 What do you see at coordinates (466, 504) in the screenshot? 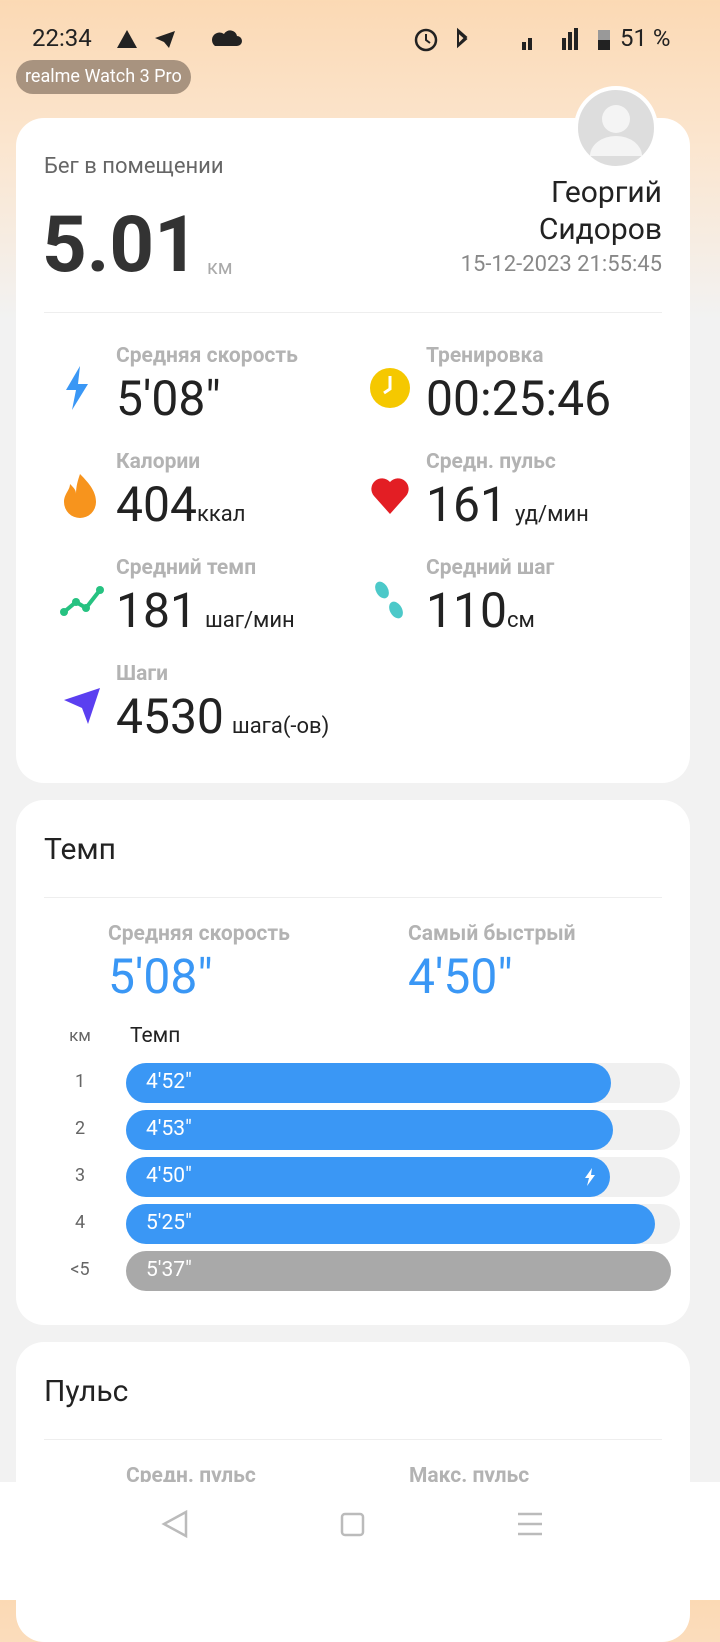
I see `metric-value: 161` at bounding box center [466, 504].